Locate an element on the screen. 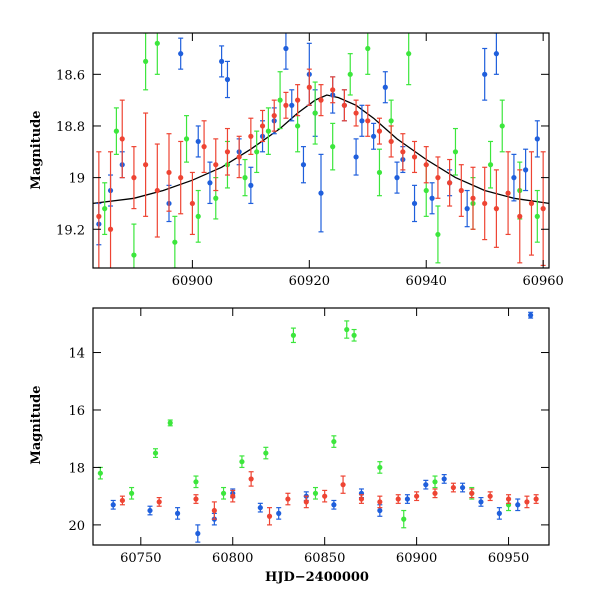  series-red is located at coordinates (329, 498).